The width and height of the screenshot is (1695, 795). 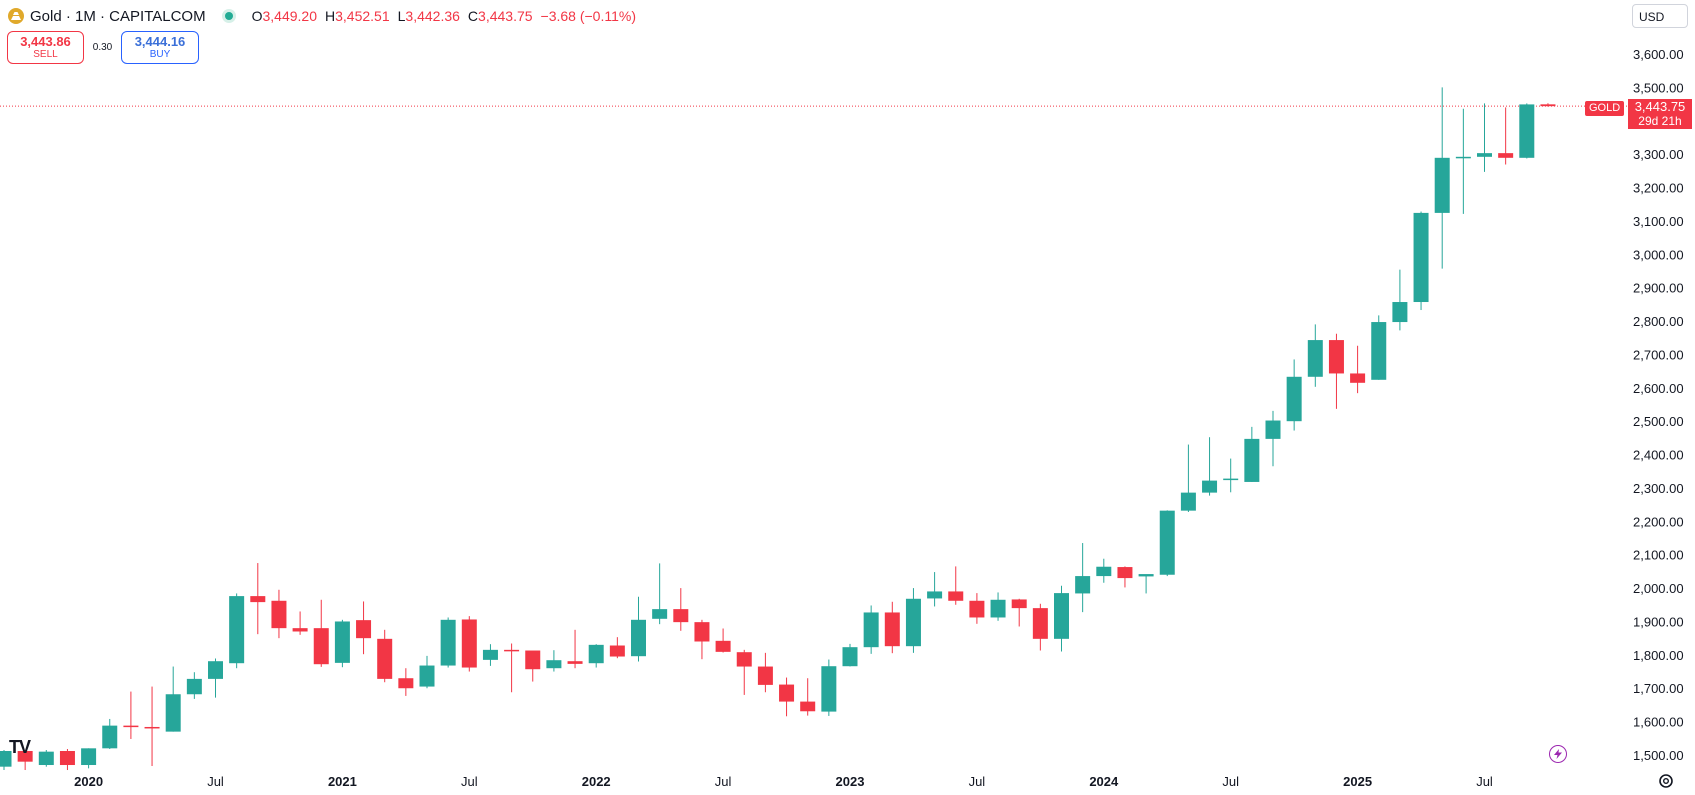 I want to click on sell-button: 3,443.86 SELL, so click(x=45, y=47).